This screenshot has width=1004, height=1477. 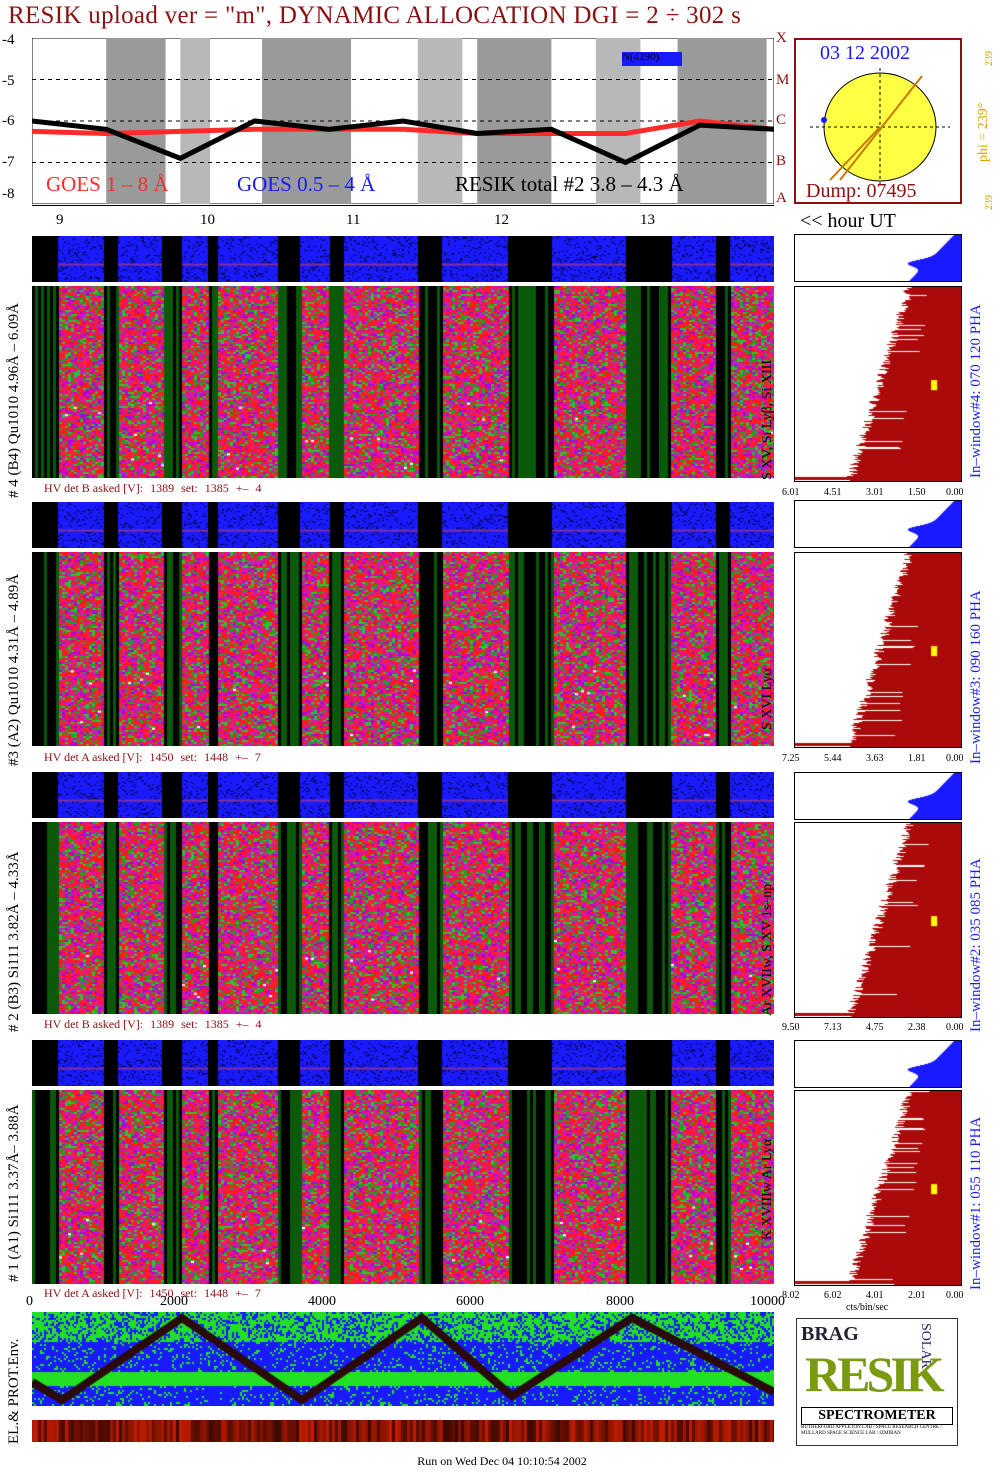 I want to click on hv-label: HV det B asked [V]:, so click(x=94, y=488).